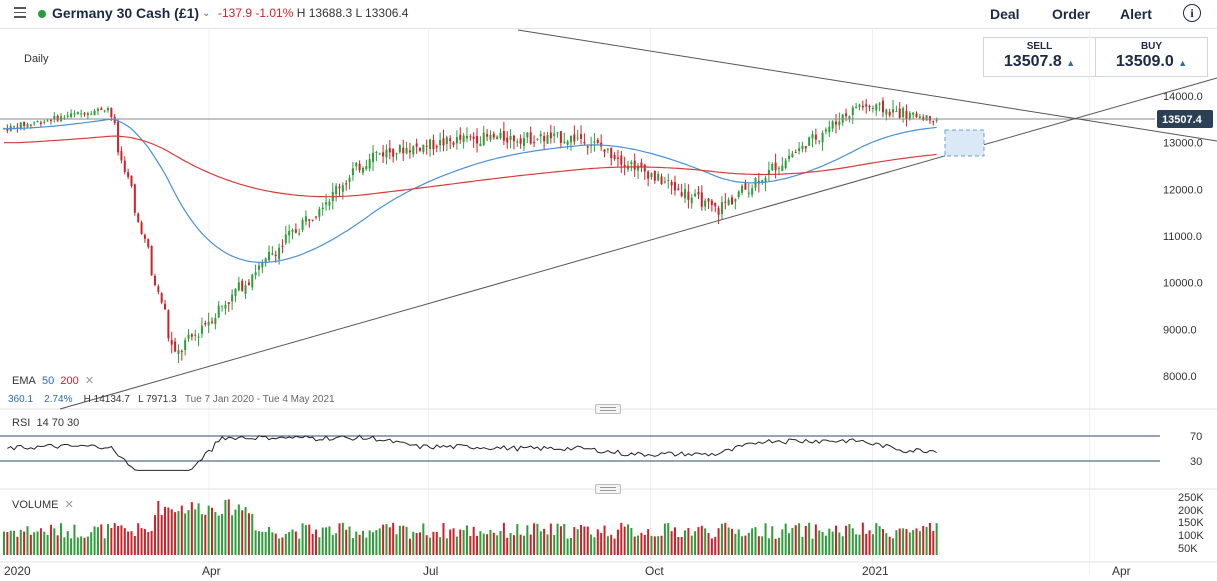 The height and width of the screenshot is (581, 1217). I want to click on x-tick-label: Jul, so click(430, 571).